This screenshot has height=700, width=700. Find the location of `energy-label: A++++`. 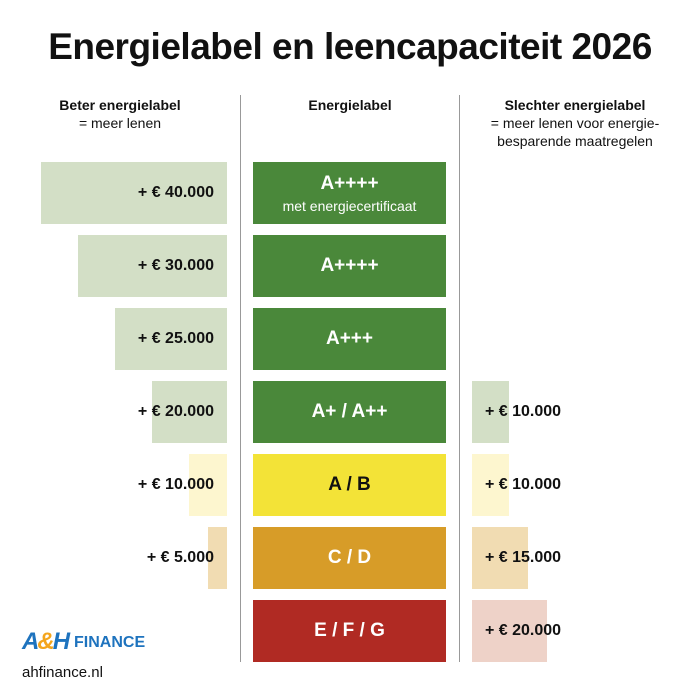

energy-label: A++++ is located at coordinates (349, 266).